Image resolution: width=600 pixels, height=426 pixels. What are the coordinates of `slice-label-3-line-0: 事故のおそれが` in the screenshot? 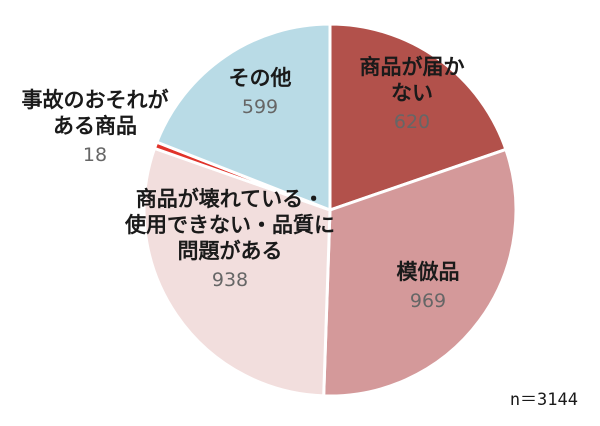 It's located at (95, 100).